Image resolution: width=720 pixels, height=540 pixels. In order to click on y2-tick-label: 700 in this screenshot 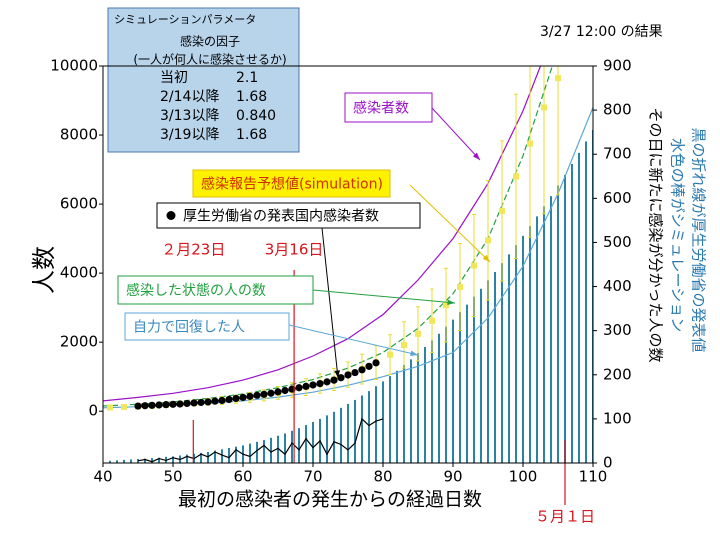, I will do `click(617, 154)`.